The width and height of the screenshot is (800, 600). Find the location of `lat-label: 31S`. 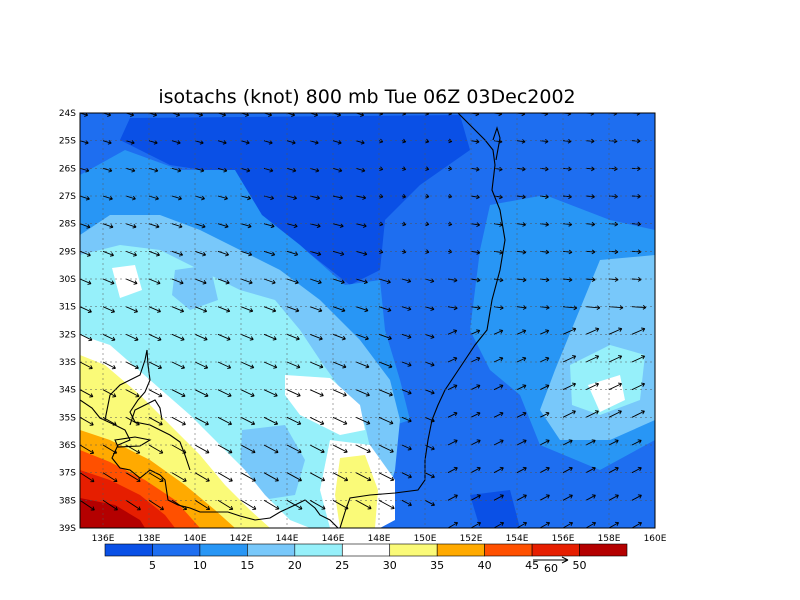

lat-label: 31S is located at coordinates (67, 308).